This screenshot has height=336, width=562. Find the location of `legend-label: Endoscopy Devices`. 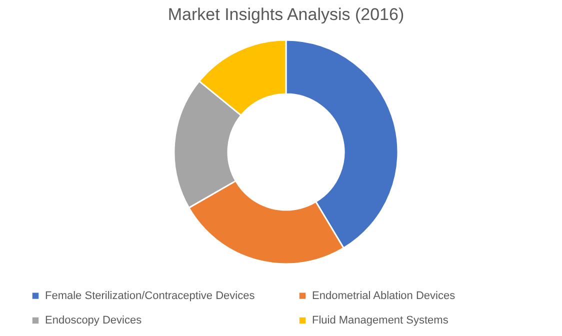

legend-label: Endoscopy Devices is located at coordinates (93, 320).